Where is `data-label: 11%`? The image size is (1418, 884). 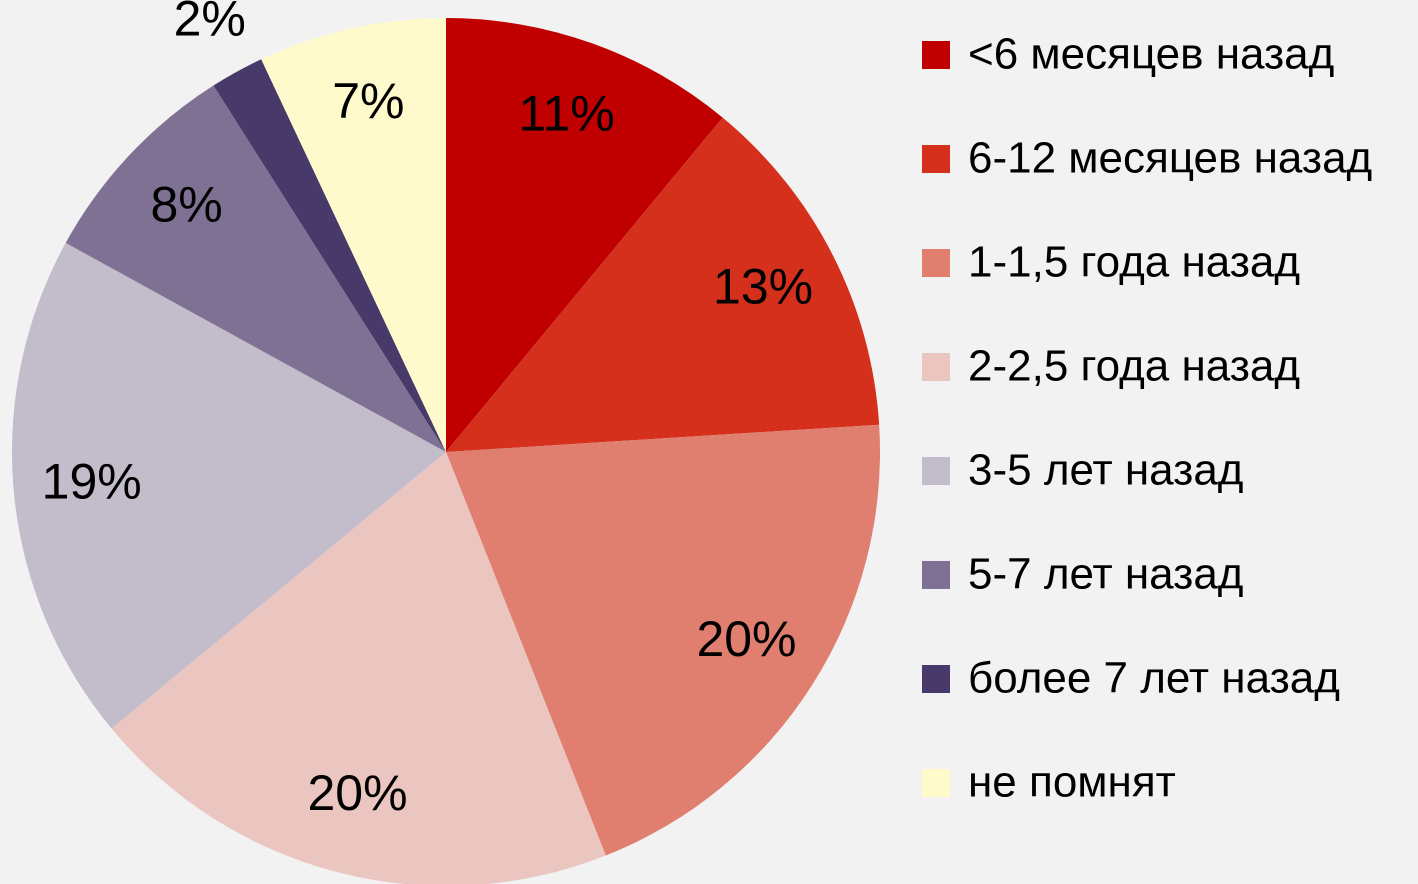
data-label: 11% is located at coordinates (566, 113).